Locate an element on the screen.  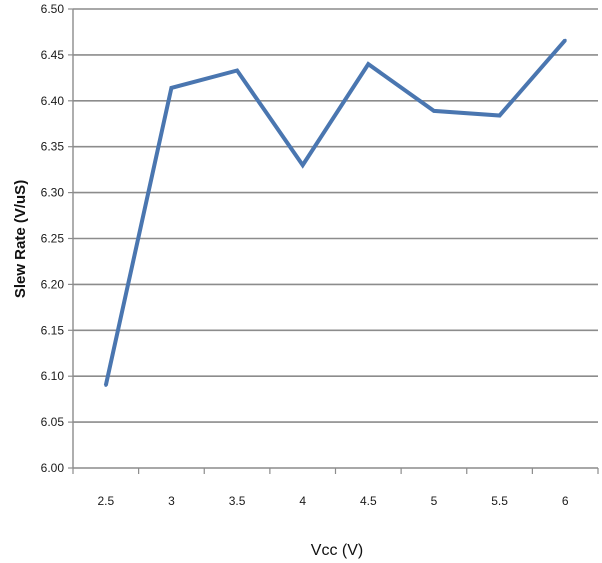
y-tick-label: 6.20 is located at coordinates (53, 284).